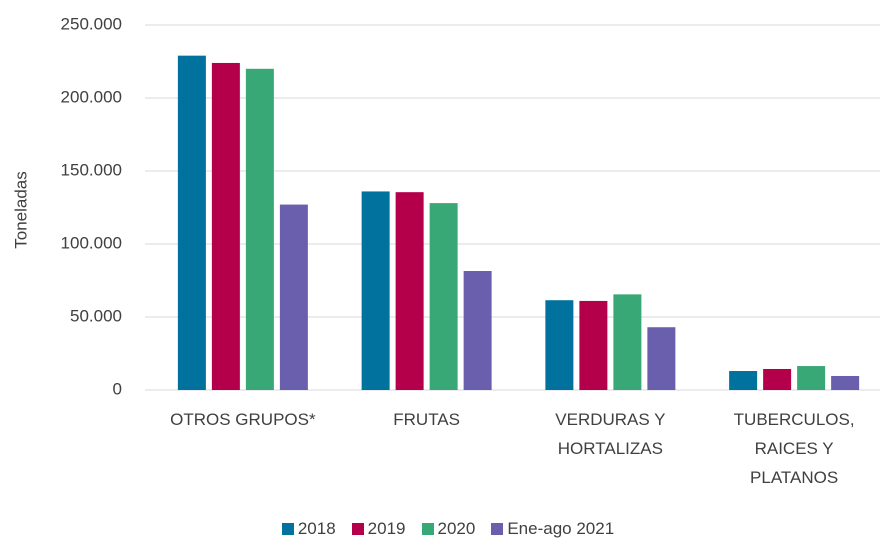 The height and width of the screenshot is (543, 896). Describe the element at coordinates (456, 528) in the screenshot. I see `legend-label: 2020` at that location.